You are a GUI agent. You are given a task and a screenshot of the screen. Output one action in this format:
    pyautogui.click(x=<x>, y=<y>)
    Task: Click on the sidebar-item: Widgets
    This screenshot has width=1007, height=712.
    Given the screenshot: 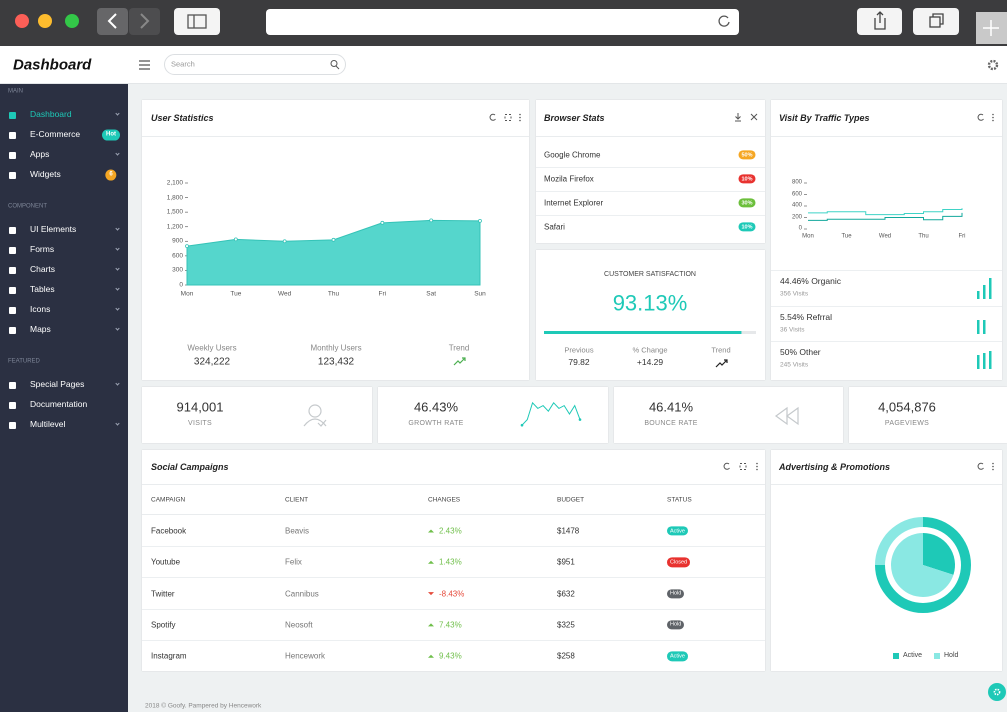 What is the action you would take?
    pyautogui.click(x=45, y=174)
    